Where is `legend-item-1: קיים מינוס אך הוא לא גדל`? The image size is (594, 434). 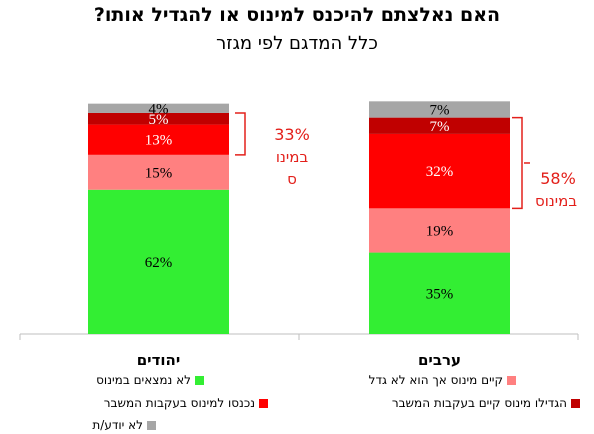 legend-item-1: קיים מינוס אך הוא לא גדל is located at coordinates (442, 380).